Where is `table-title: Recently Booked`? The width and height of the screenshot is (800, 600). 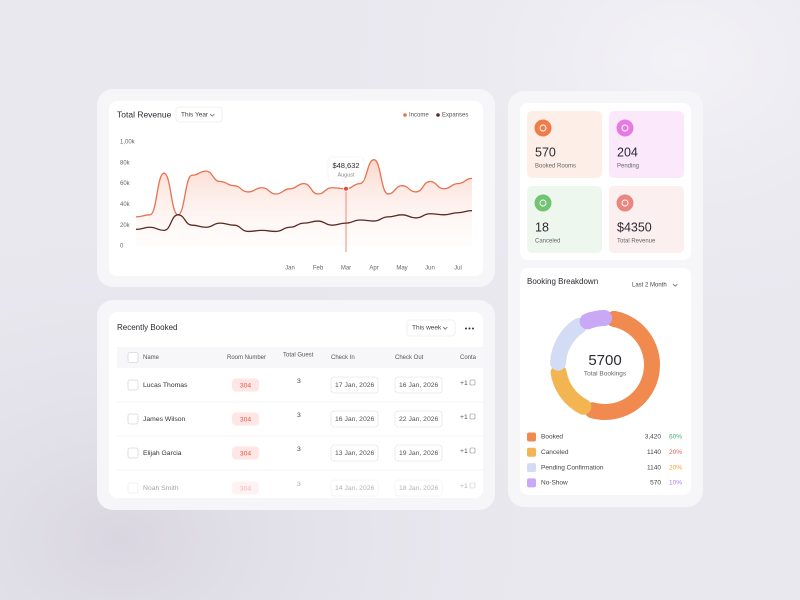 table-title: Recently Booked is located at coordinates (147, 327).